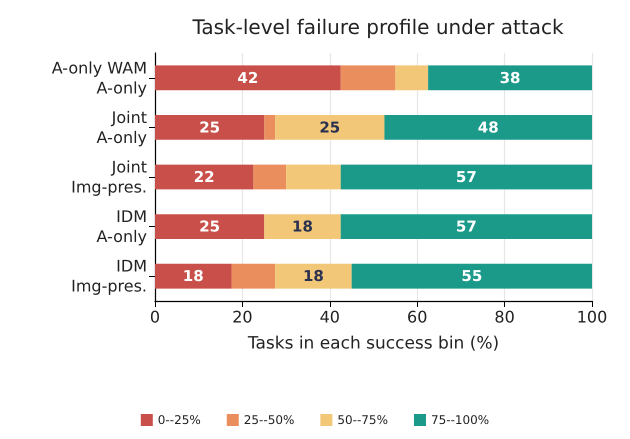  Describe the element at coordinates (417, 317) in the screenshot. I see `x-tick-label: 60` at that location.